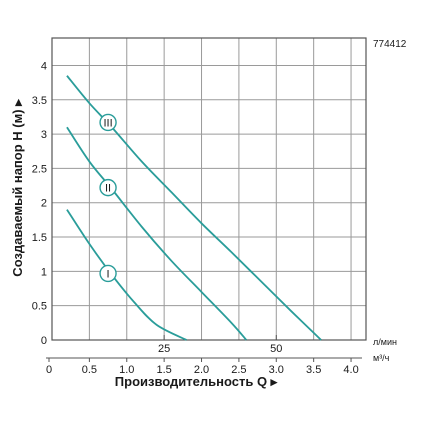 Image resolution: width=425 pixels, height=425 pixels. I want to click on x-tick-label-m3h: 0, so click(49, 370).